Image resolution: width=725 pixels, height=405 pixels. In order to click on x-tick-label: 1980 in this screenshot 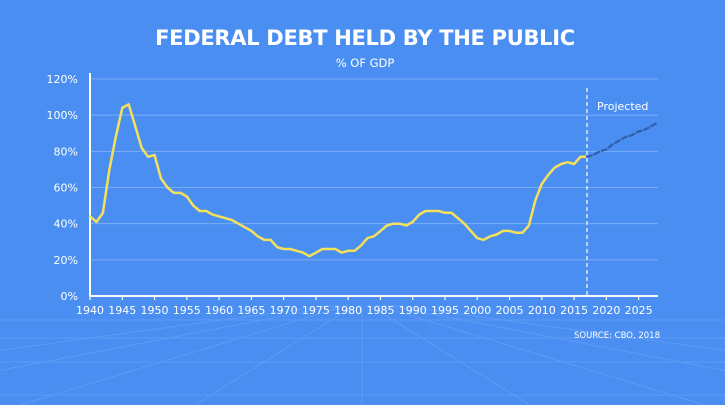, I will do `click(348, 310)`.